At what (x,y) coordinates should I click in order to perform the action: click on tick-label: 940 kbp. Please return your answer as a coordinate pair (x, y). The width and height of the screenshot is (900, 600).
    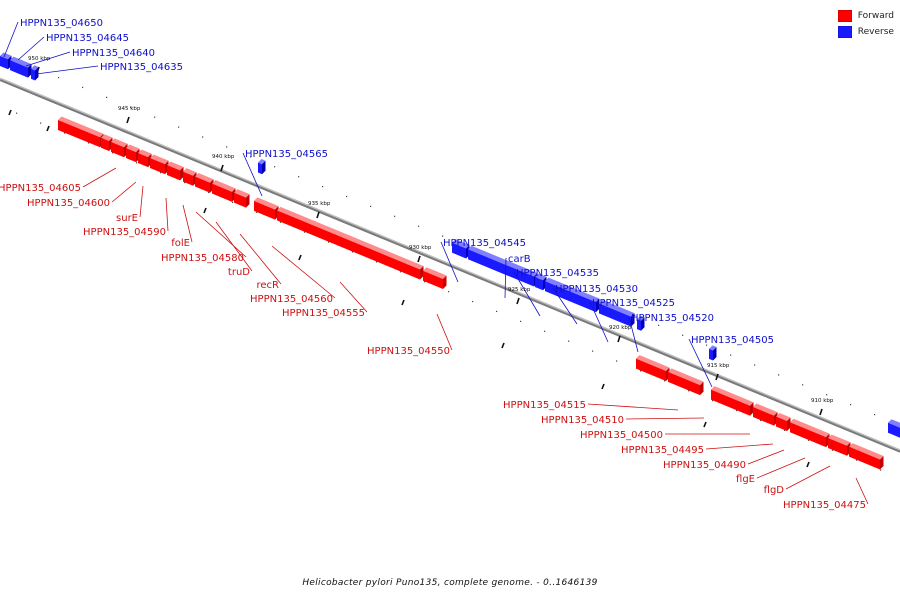
    Looking at the image, I should click on (223, 157).